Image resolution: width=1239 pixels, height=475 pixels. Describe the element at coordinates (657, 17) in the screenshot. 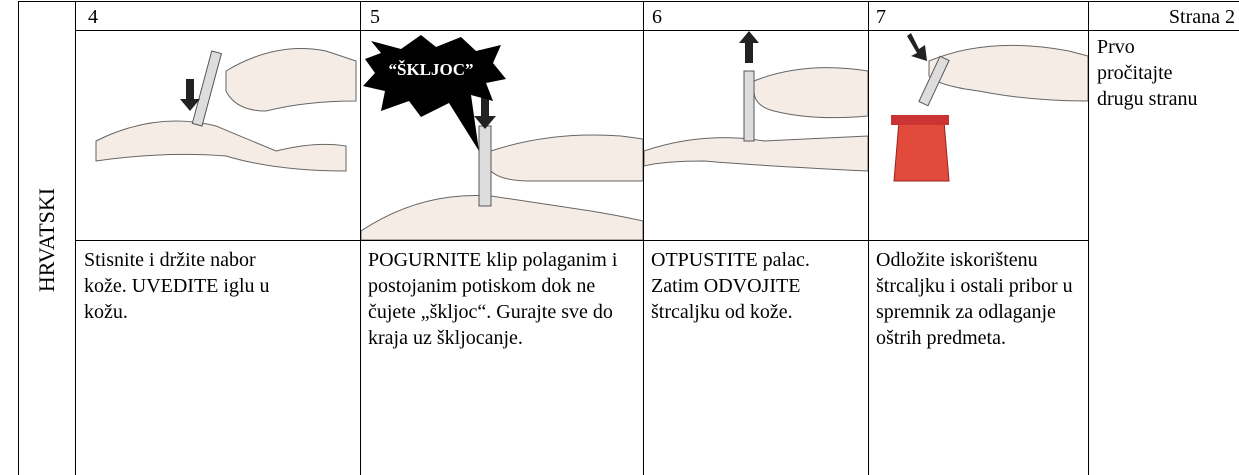

I see `step-number: 6` at that location.